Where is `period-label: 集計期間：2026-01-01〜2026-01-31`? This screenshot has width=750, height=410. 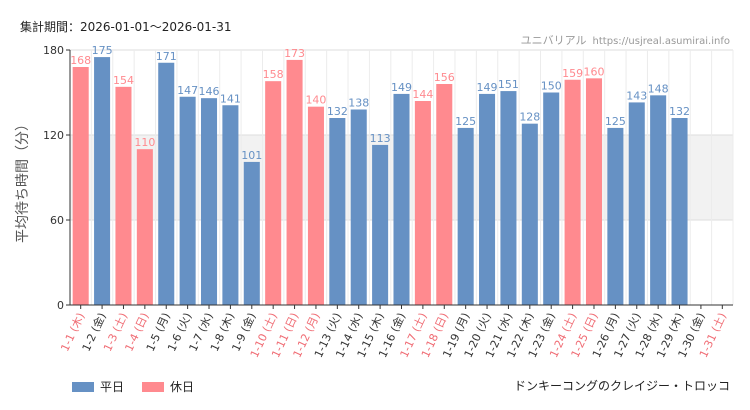 period-label: 集計期間：2026-01-01〜2026-01-31 is located at coordinates (126, 27).